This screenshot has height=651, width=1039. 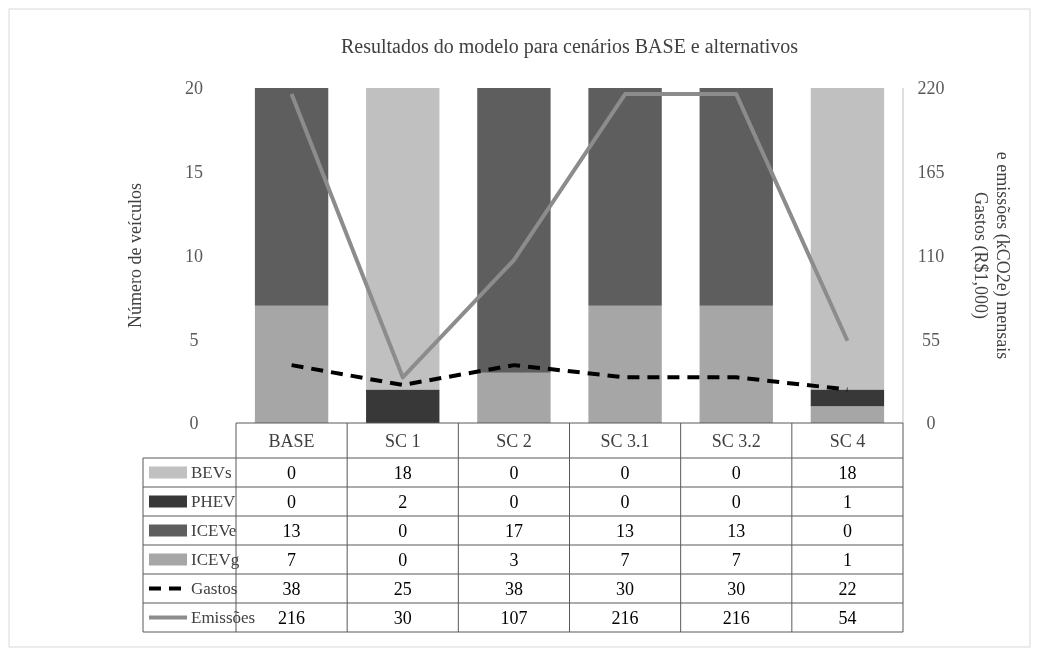 What do you see at coordinates (931, 172) in the screenshot?
I see `y2-tick-label: 165` at bounding box center [931, 172].